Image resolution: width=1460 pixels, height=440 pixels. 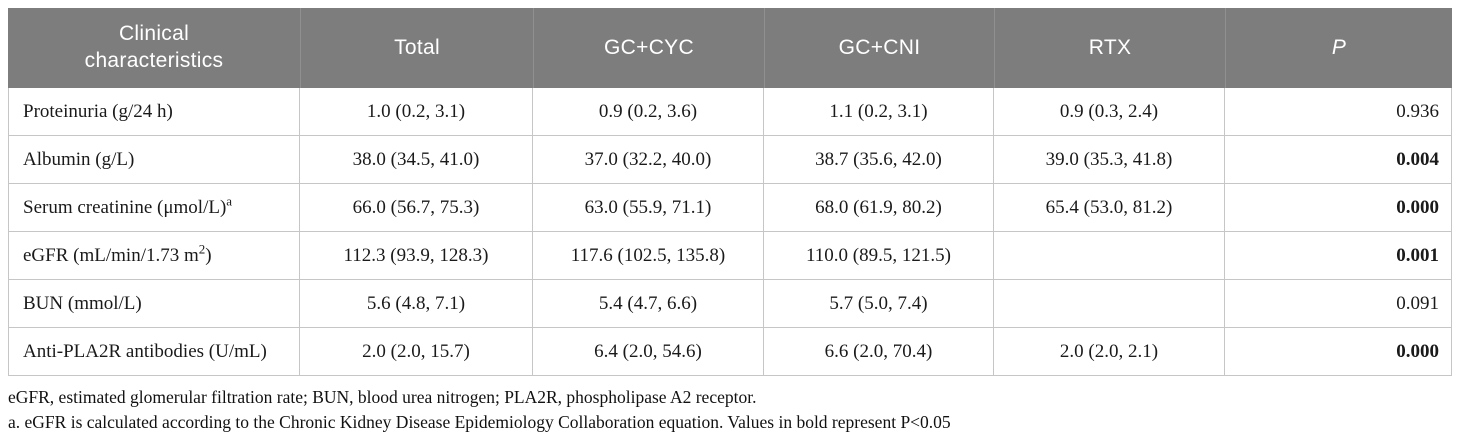 I want to click on header-cell-total: Total, so click(x=416, y=48).